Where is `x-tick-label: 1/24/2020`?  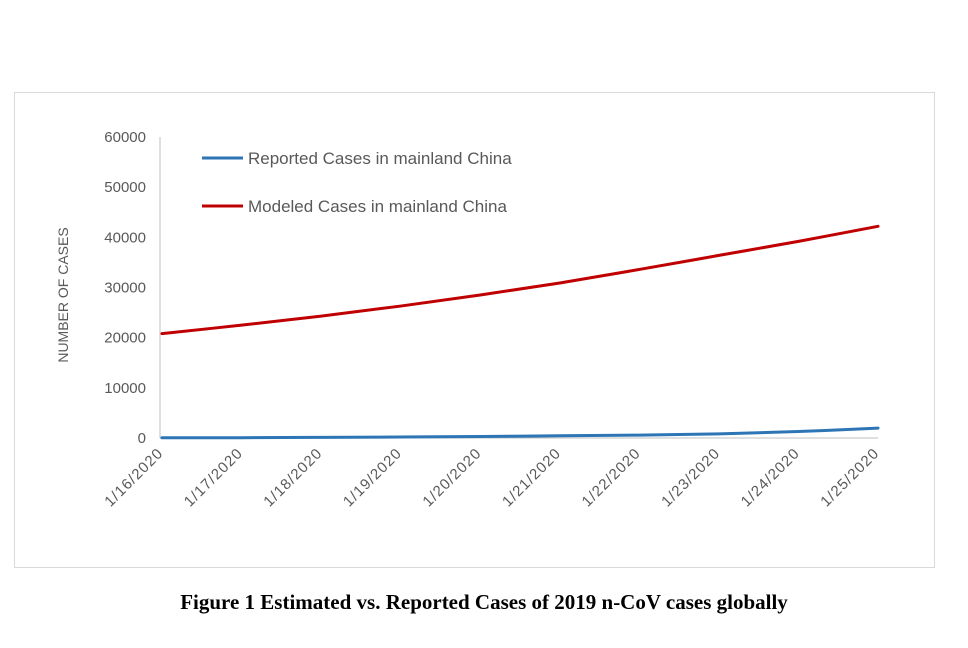
x-tick-label: 1/24/2020 is located at coordinates (771, 478).